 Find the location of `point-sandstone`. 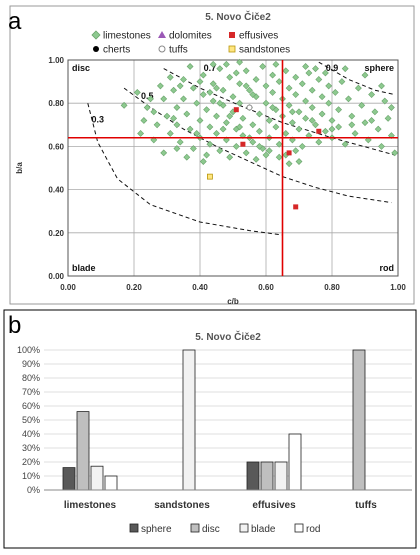

point-sandstone is located at coordinates (209, 176).